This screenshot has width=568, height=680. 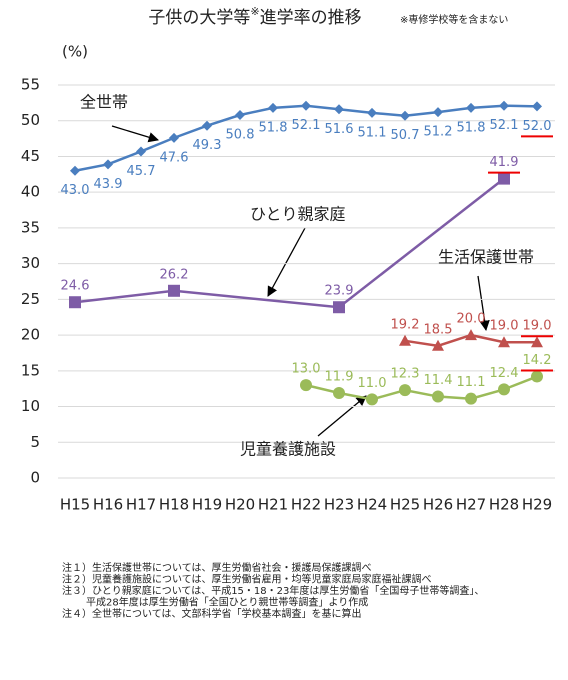 I want to click on value-label: 43.0, so click(x=75, y=190).